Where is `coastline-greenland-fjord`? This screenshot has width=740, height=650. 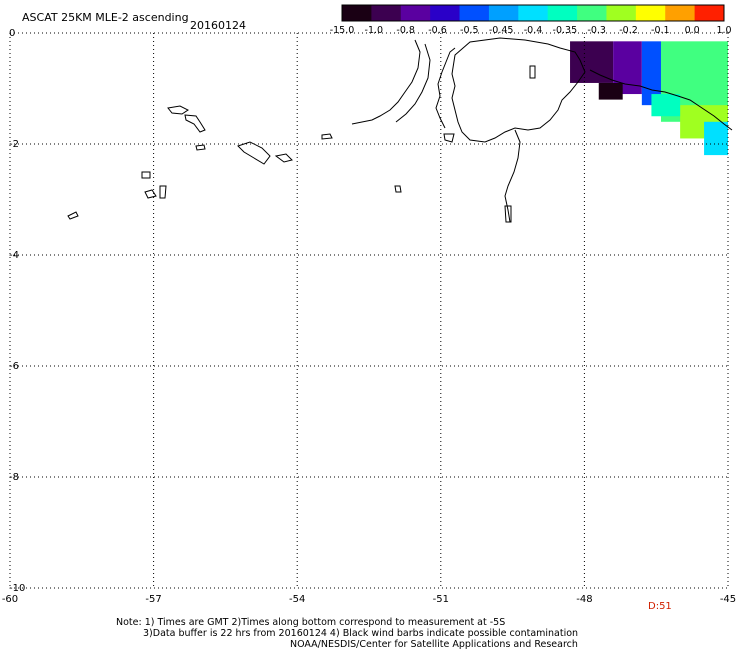
coastline-greenland-fjord is located at coordinates (445, 88).